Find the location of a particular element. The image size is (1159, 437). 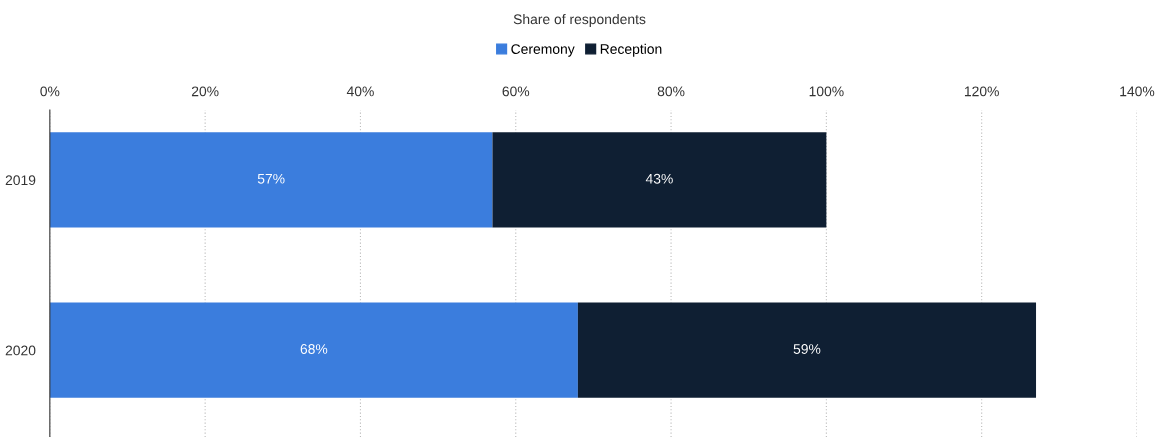

y-tick-label: 2020 is located at coordinates (20, 350).